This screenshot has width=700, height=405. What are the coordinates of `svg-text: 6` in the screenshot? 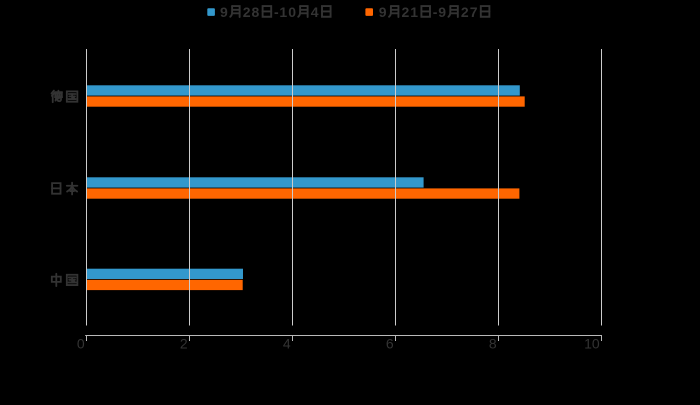 It's located at (390, 344).